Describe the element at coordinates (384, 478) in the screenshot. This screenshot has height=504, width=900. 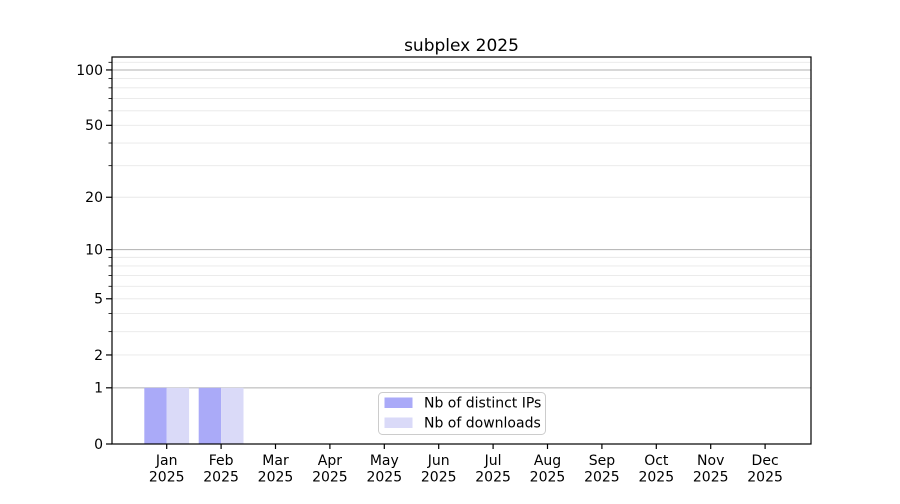
I see `x-tick-label-year-may: 2025` at that location.